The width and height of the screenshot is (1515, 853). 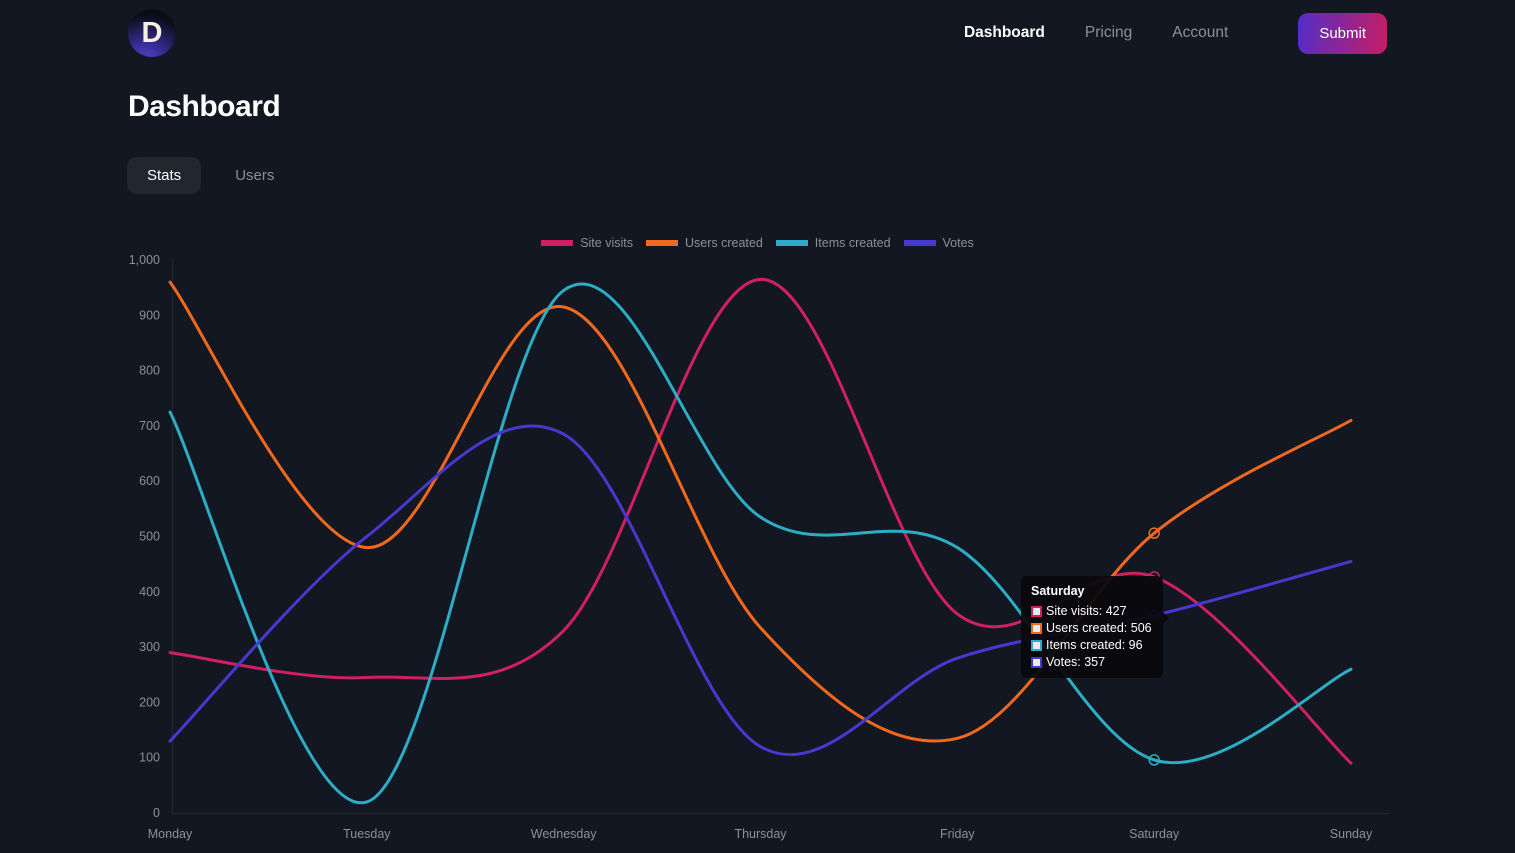 I want to click on tooltip-row: Votes: 357, so click(x=1091, y=662).